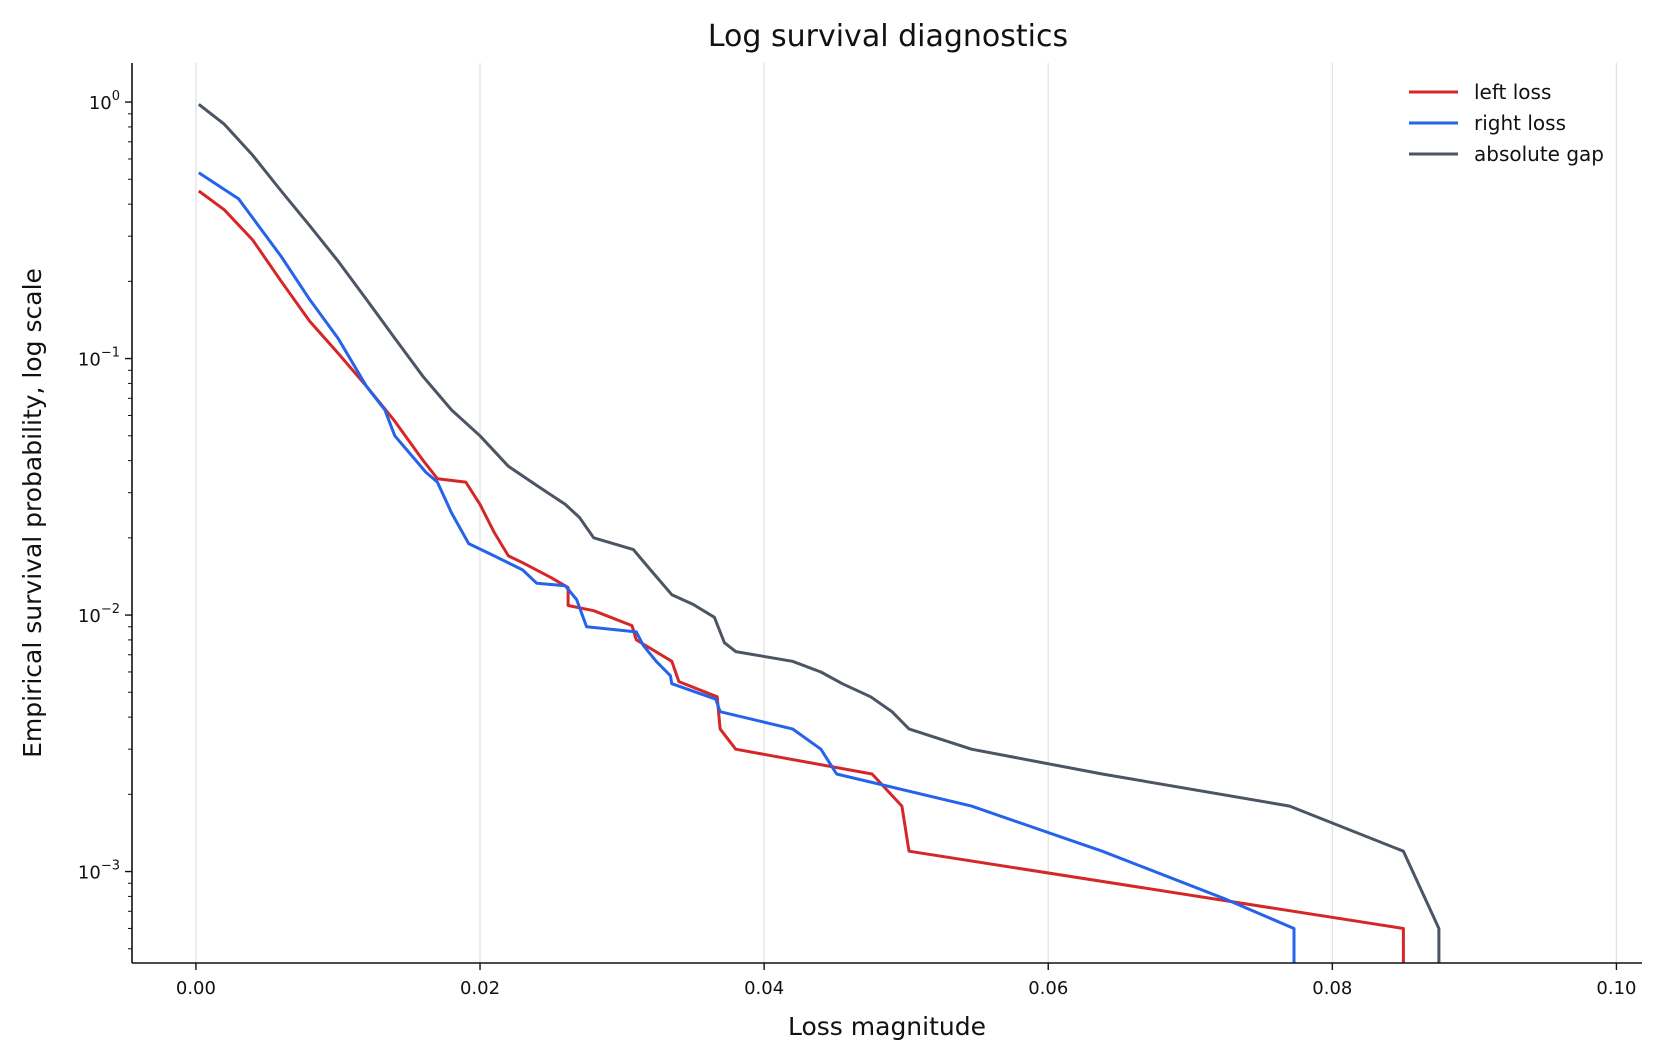  Describe the element at coordinates (110, 866) in the screenshot. I see `y-tick-exponent: −3` at that location.